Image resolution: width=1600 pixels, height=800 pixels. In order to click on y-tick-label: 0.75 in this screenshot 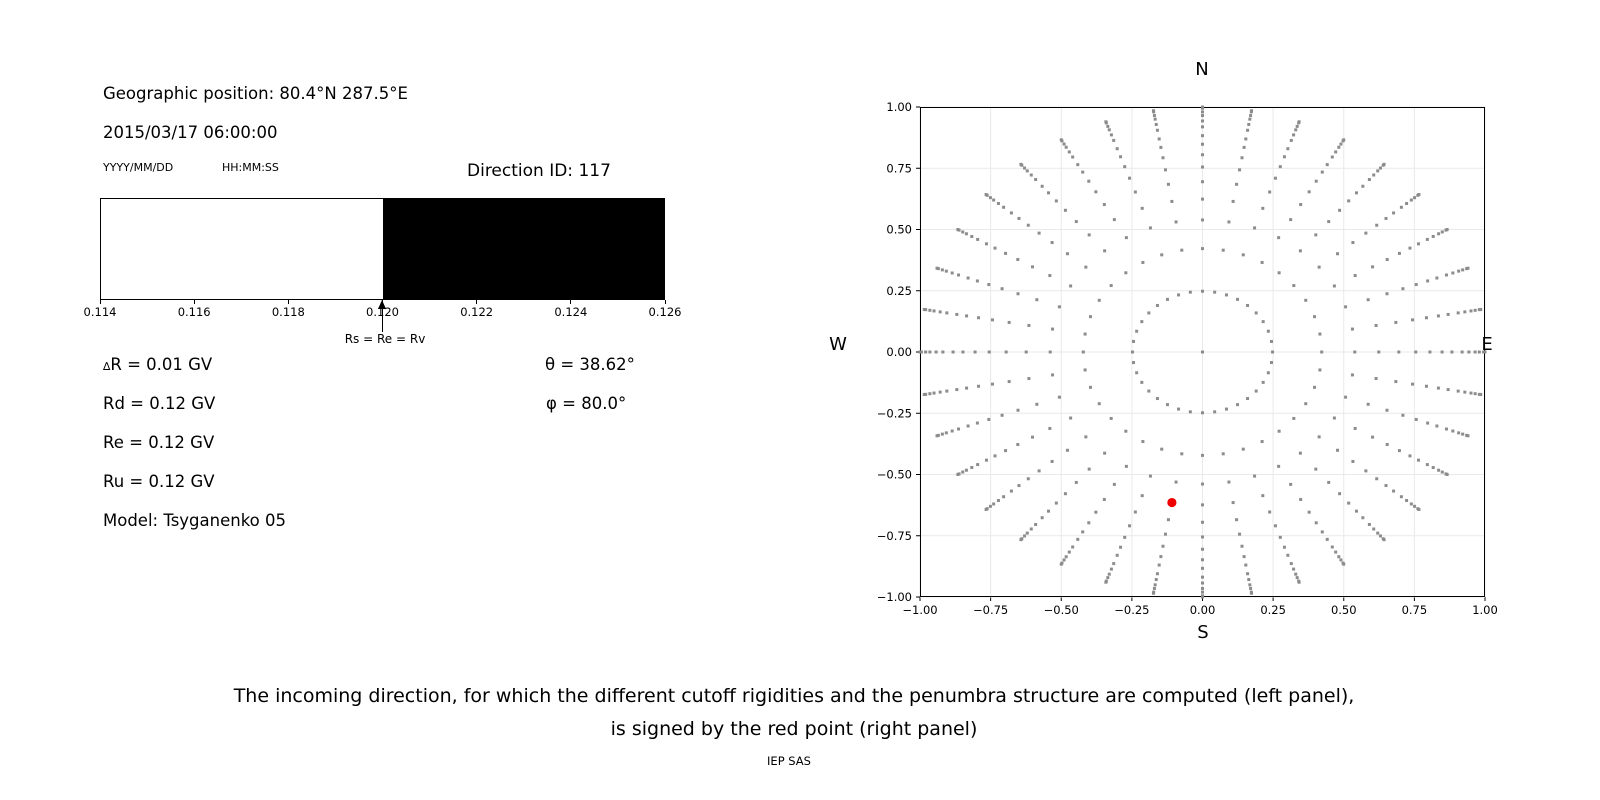, I will do `click(899, 168)`.